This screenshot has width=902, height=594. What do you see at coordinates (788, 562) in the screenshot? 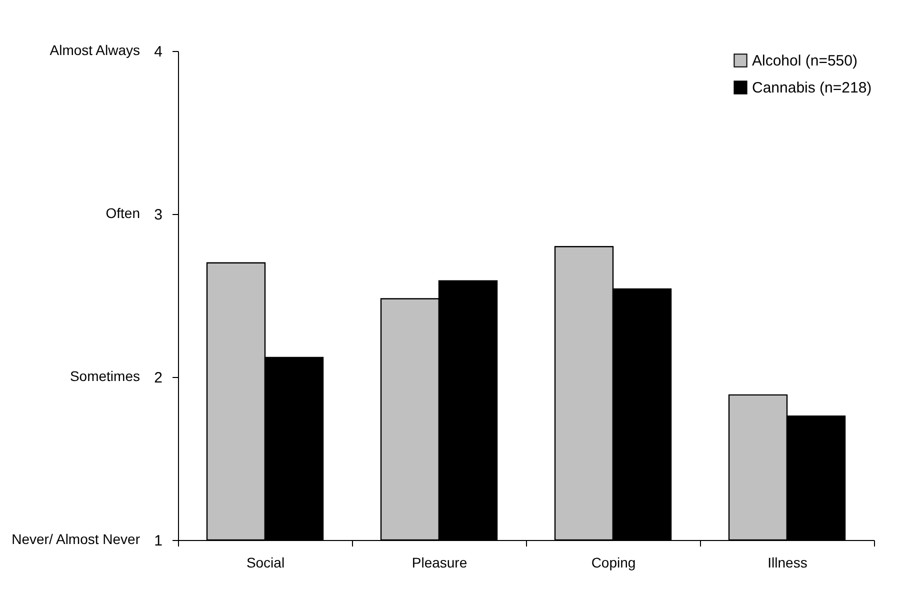
I see `x-tick-label: Illness` at bounding box center [788, 562].